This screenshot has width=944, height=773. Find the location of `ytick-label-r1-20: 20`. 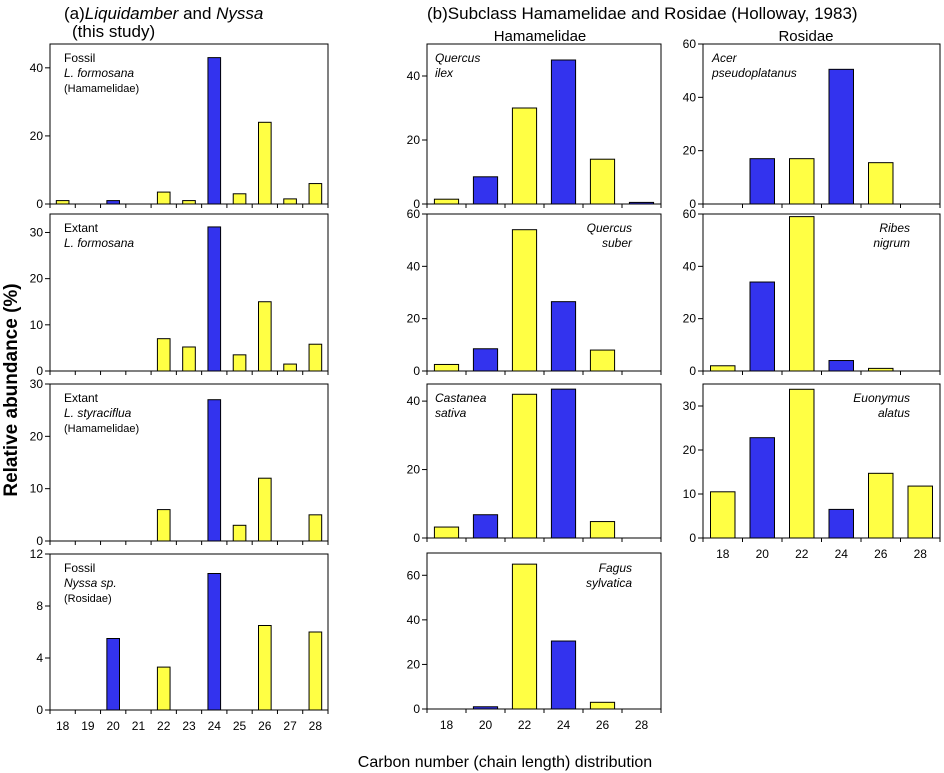

ytick-label-r1-20: 20 is located at coordinates (690, 151).